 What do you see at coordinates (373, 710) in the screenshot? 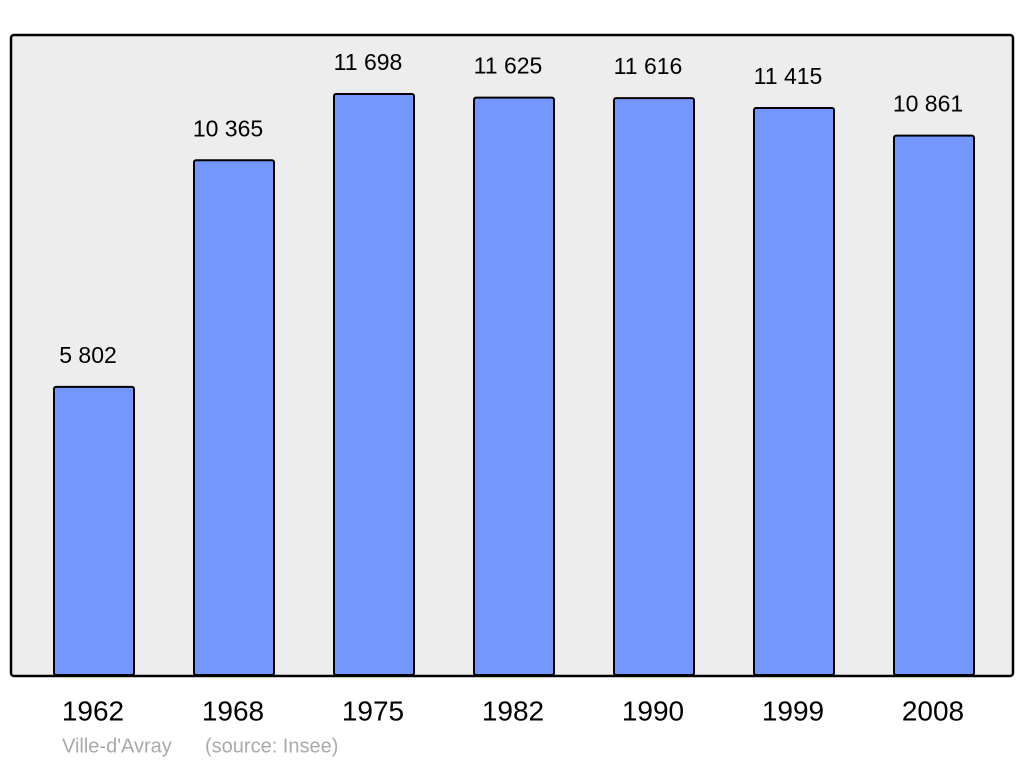
I see `x-tick-label: 1975` at bounding box center [373, 710].